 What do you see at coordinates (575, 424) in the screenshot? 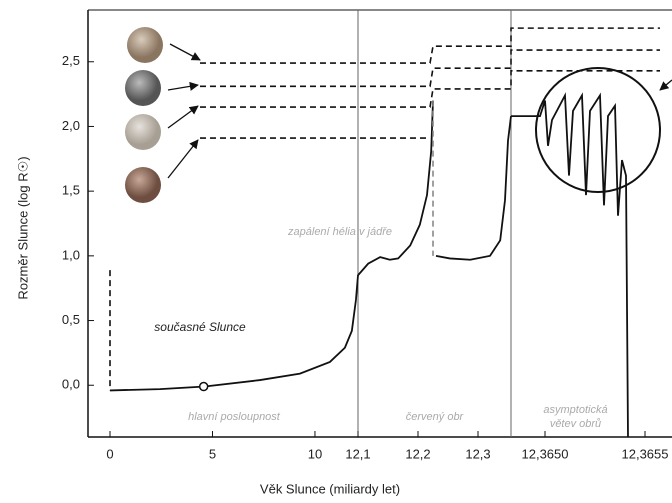
I see `region-label: větev obrů` at bounding box center [575, 424].